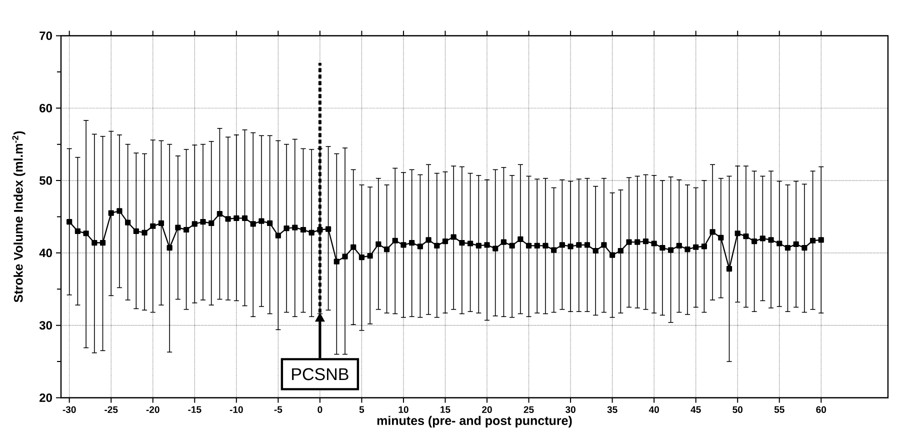 Image resolution: width=905 pixels, height=439 pixels. Describe the element at coordinates (46, 35) in the screenshot. I see `y-tick-label: 70` at that location.